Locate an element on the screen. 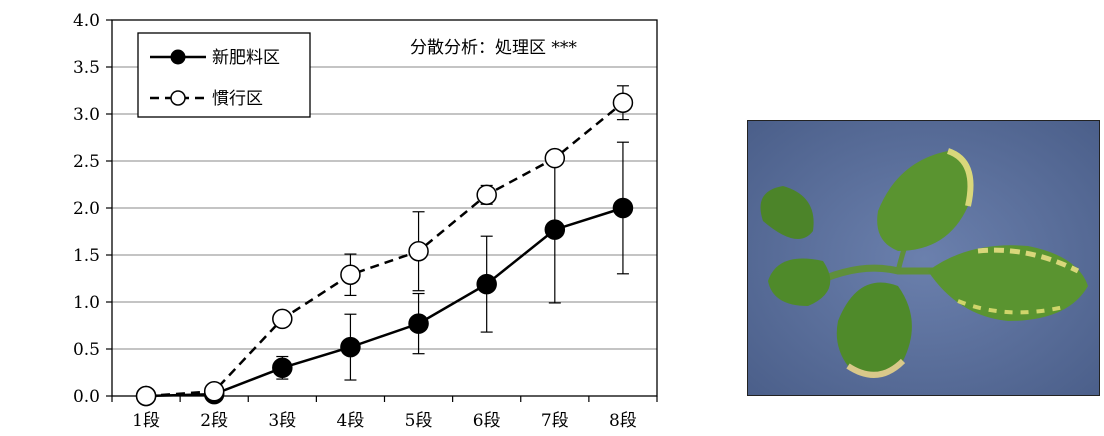 This screenshot has width=1104, height=436. x-tick-label: 4段 is located at coordinates (351, 421).